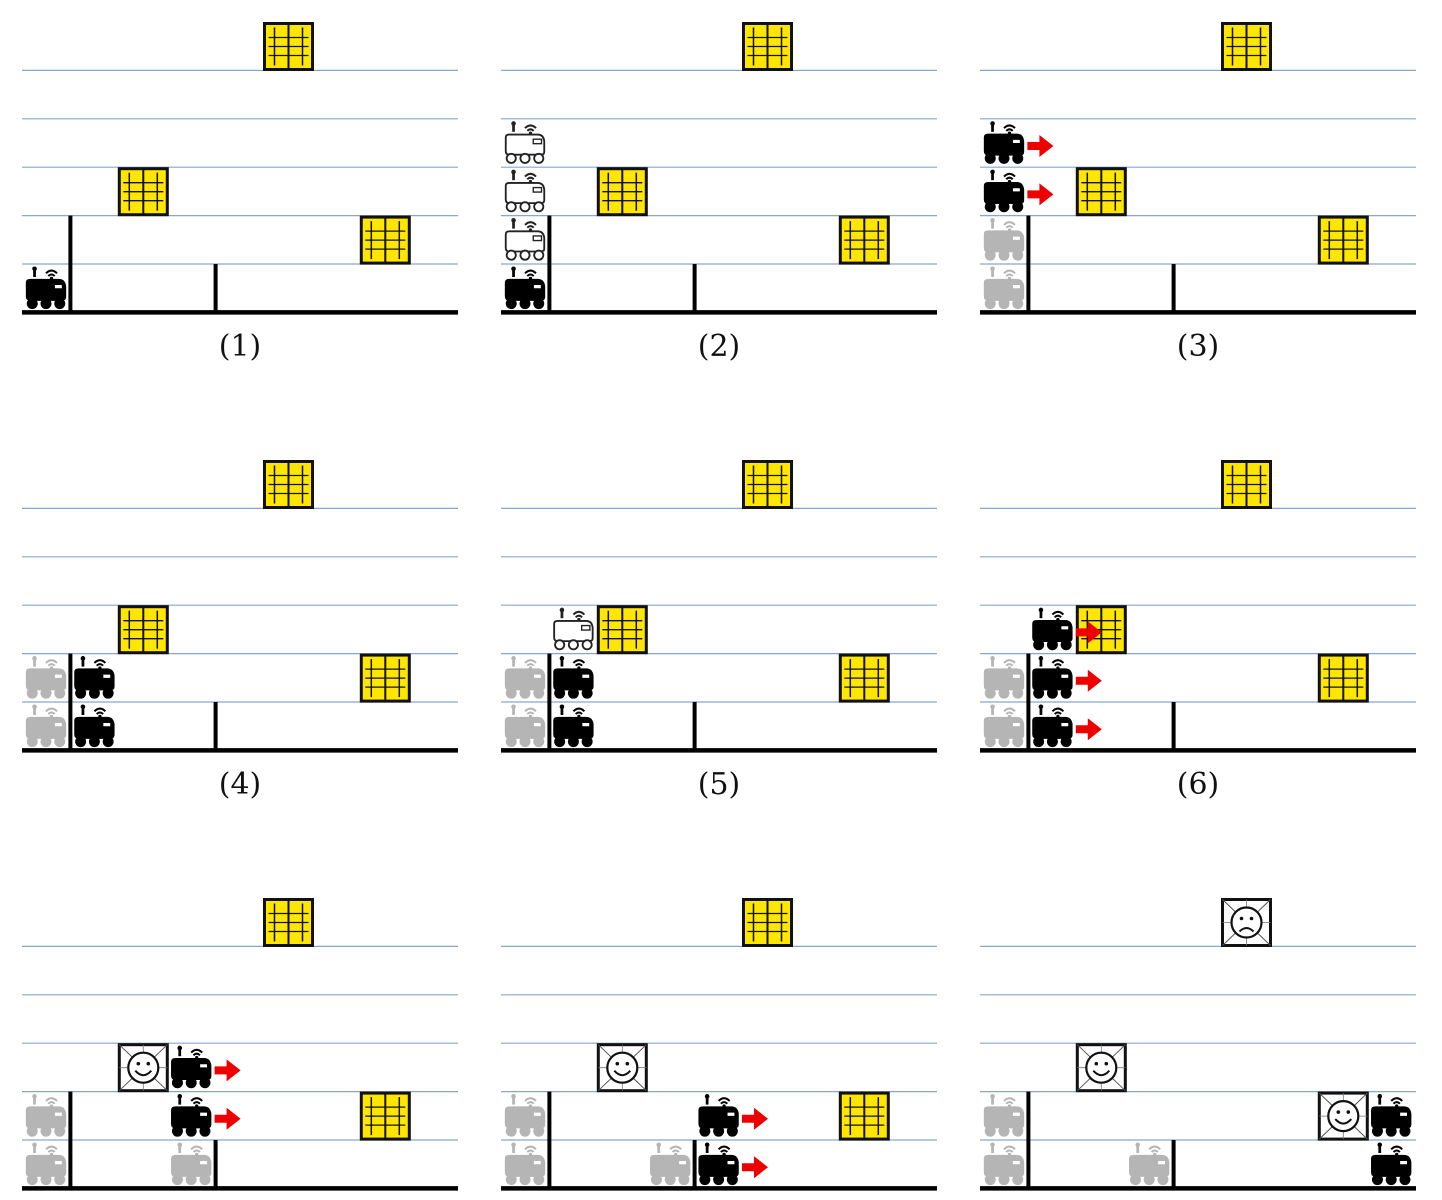  What do you see at coordinates (1246, 922) in the screenshot?
I see `sad-window-icon` at bounding box center [1246, 922].